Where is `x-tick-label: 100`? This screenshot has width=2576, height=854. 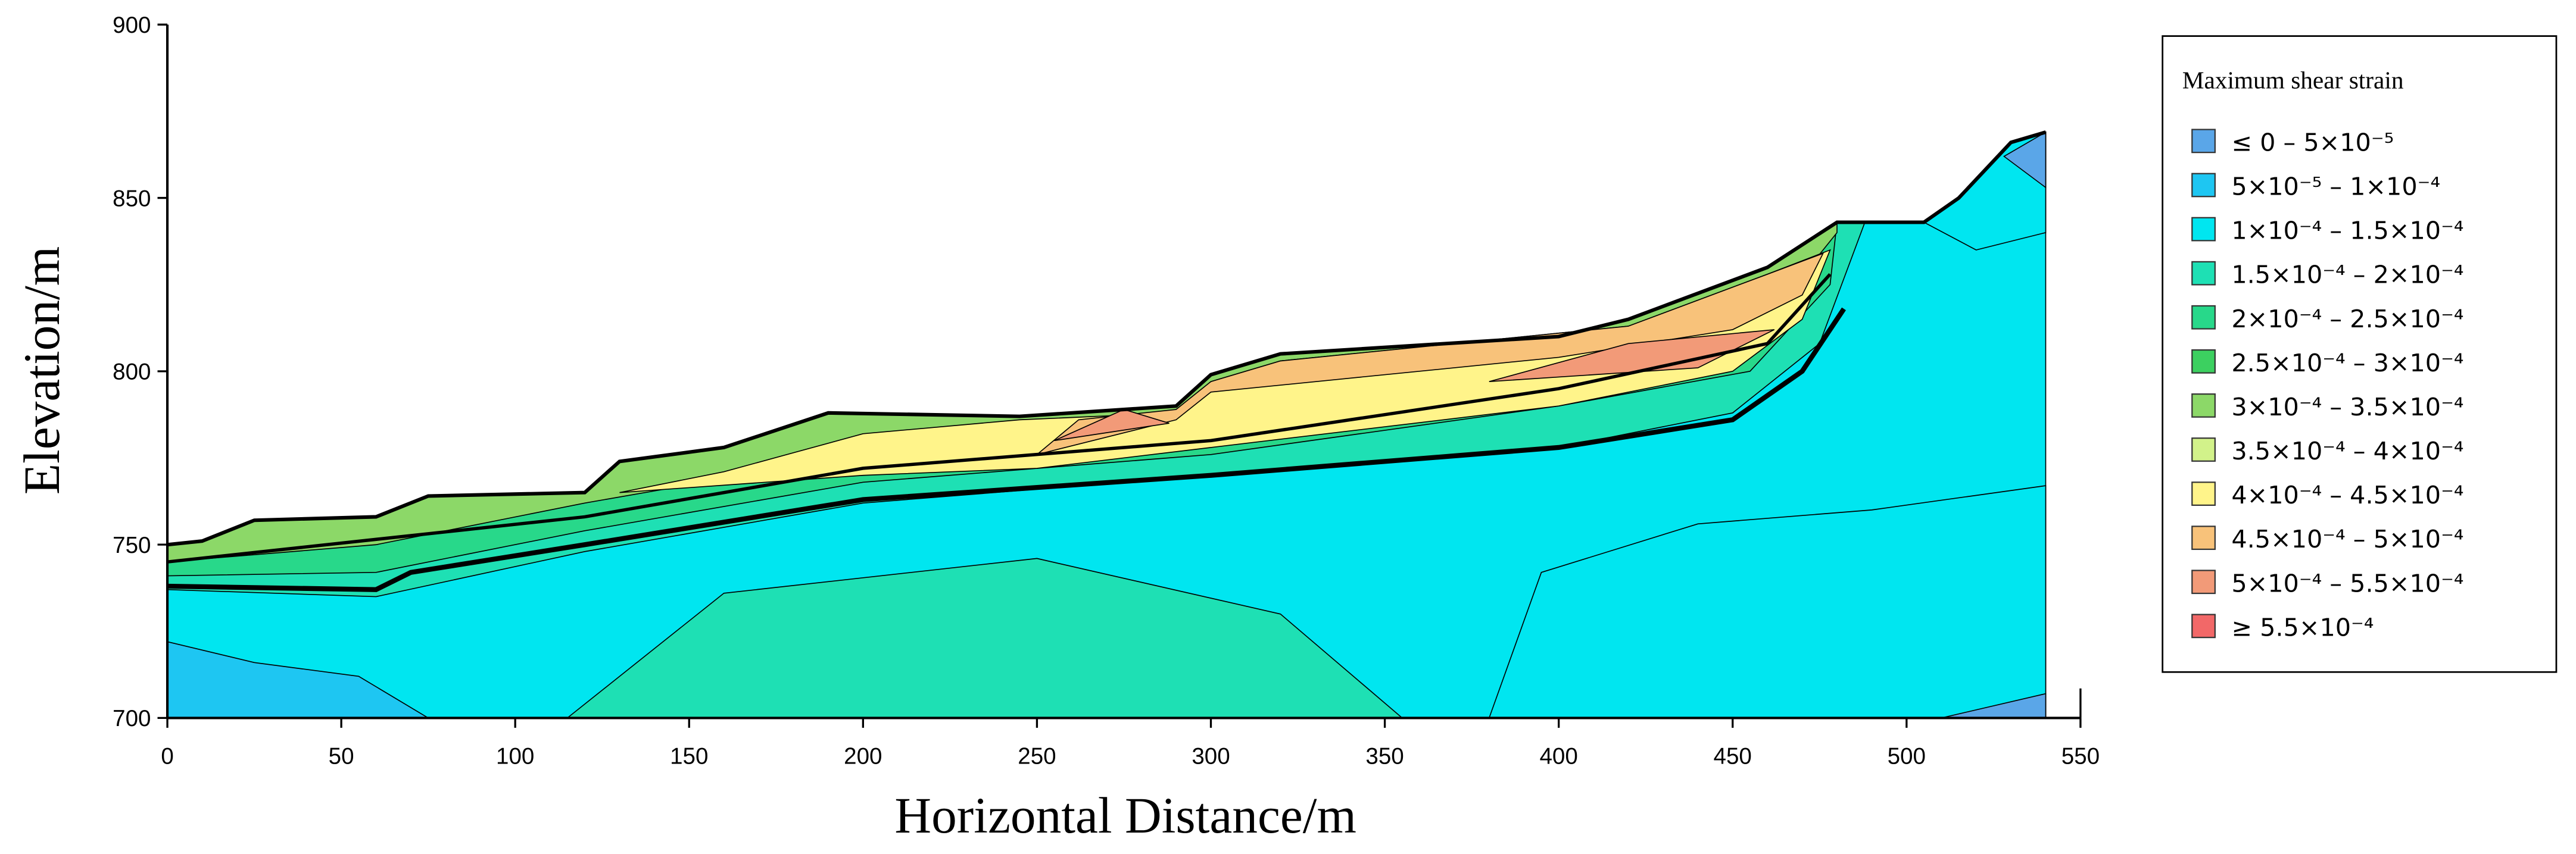 x-tick-label: 100 is located at coordinates (515, 756).